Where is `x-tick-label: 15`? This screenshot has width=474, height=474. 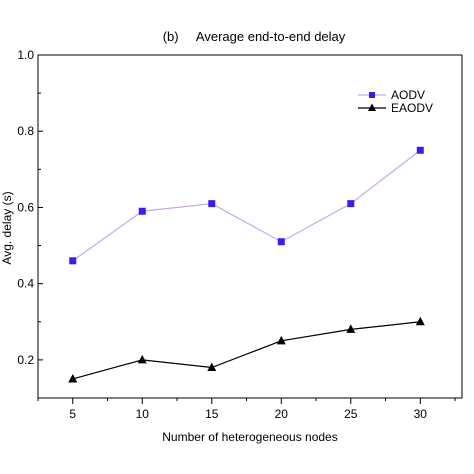 x-tick-label: 15 is located at coordinates (212, 414).